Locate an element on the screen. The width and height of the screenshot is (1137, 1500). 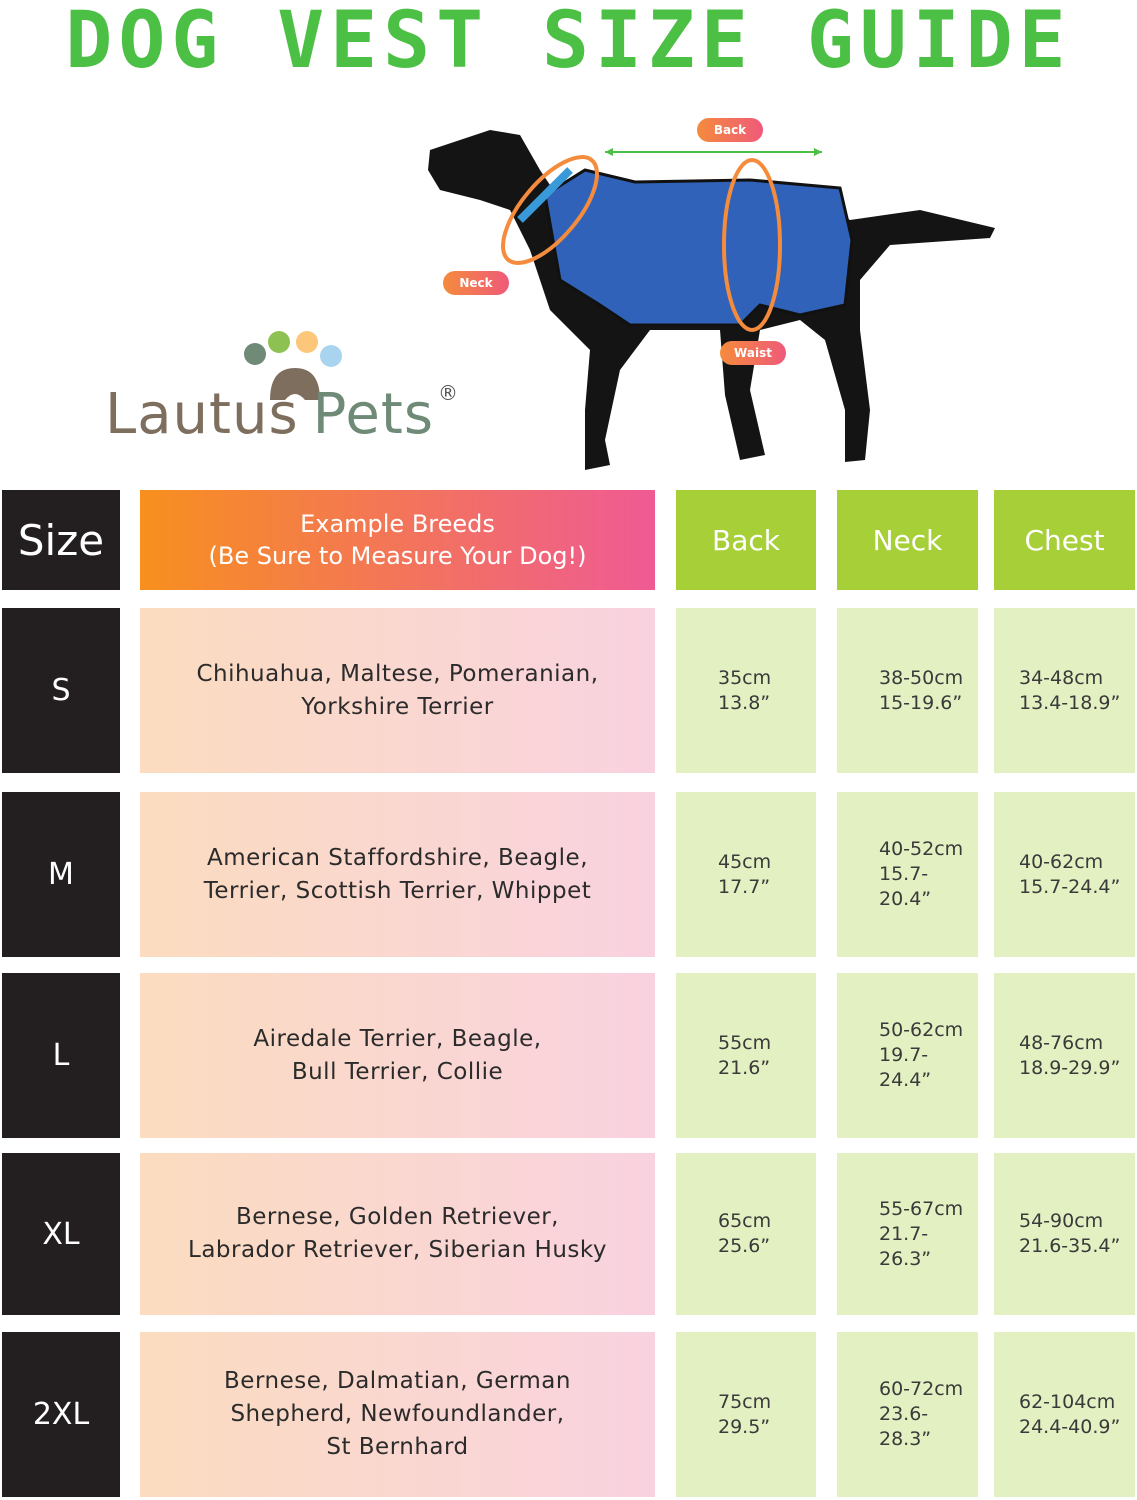
header-back: Back is located at coordinates (746, 540).